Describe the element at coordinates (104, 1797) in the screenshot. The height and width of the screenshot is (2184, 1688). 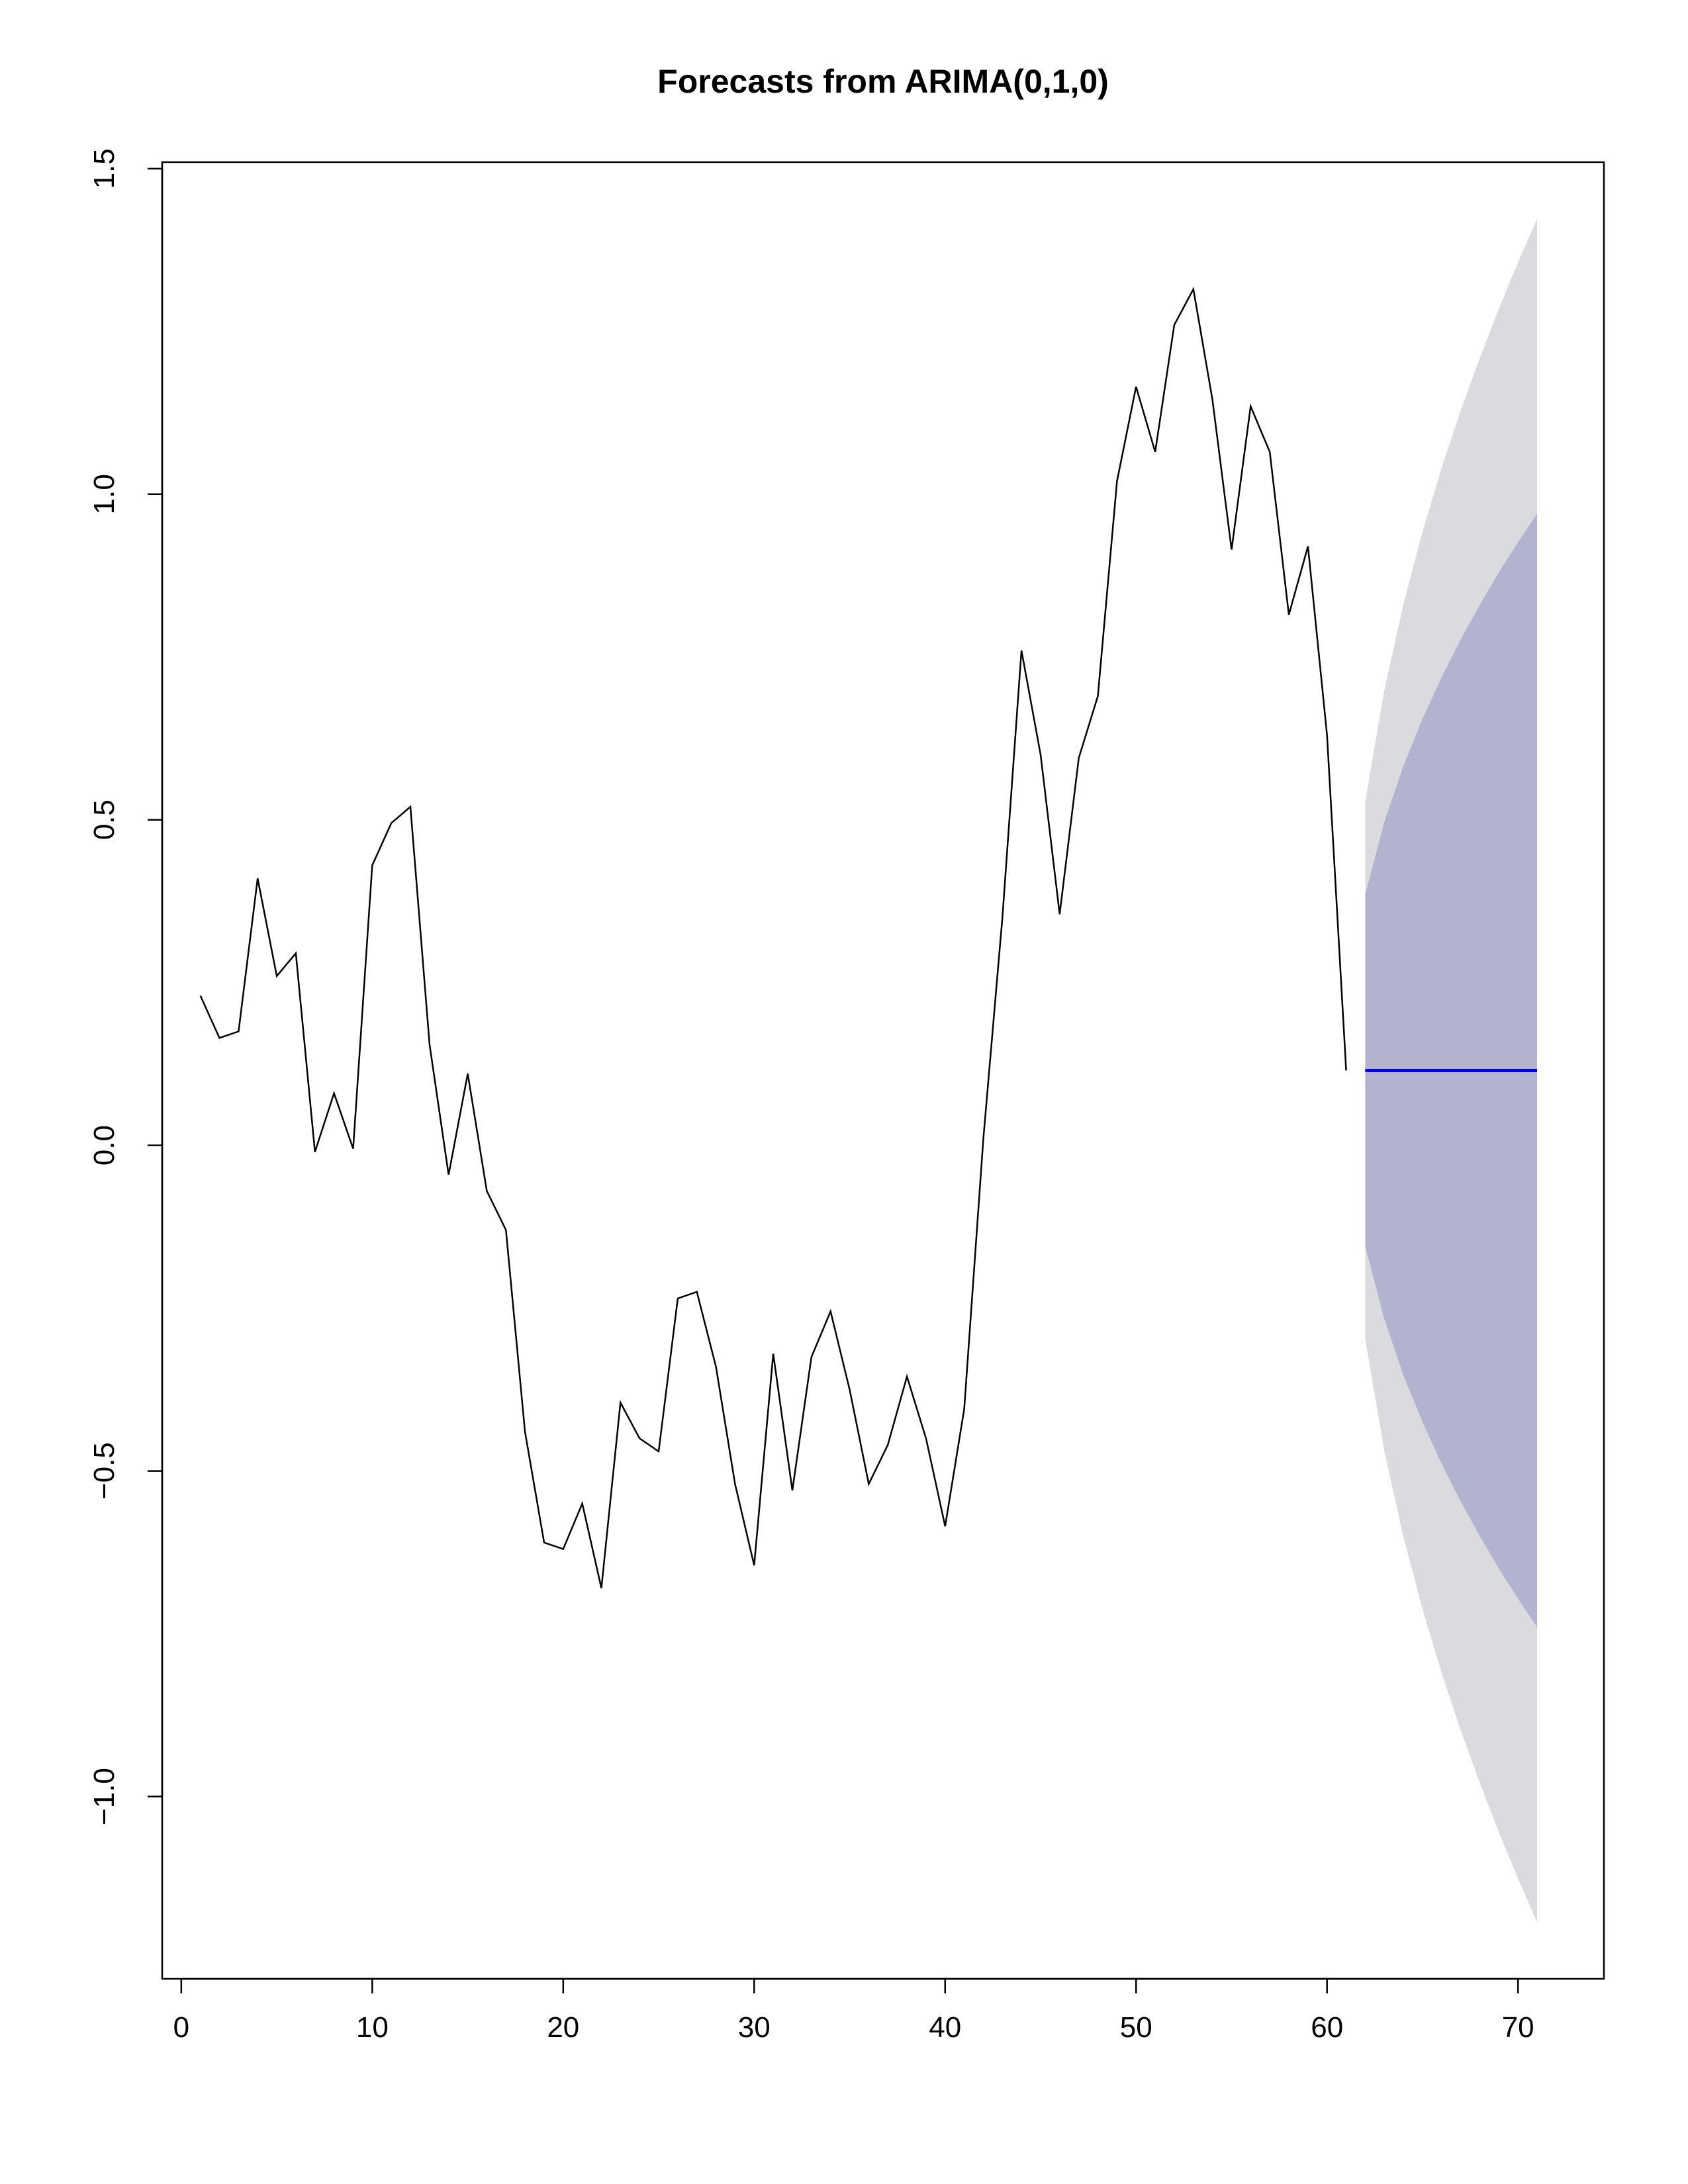
I see `y-tick-label: −1.0` at that location.